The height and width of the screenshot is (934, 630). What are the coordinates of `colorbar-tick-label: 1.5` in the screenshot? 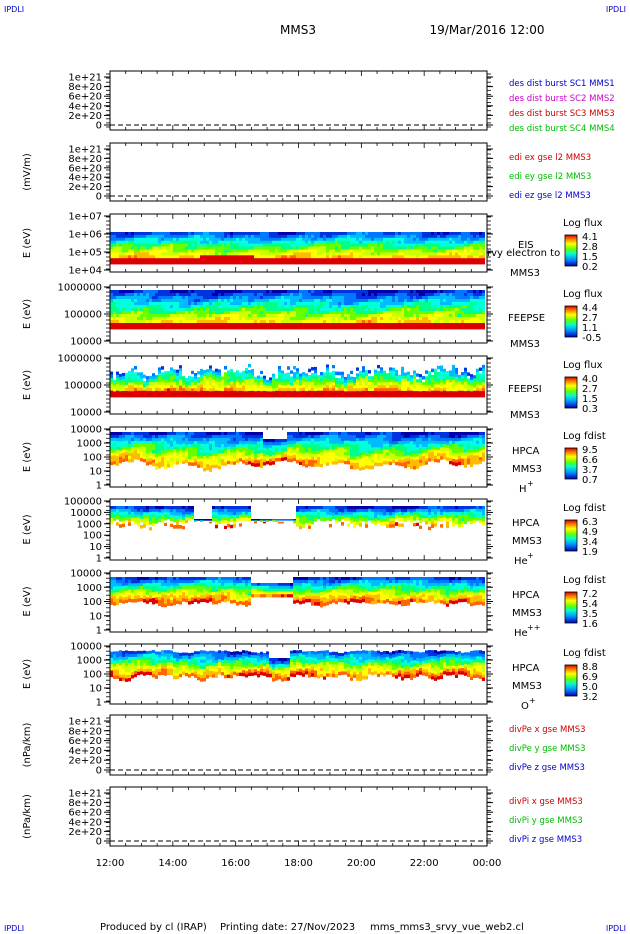 It's located at (590, 257).